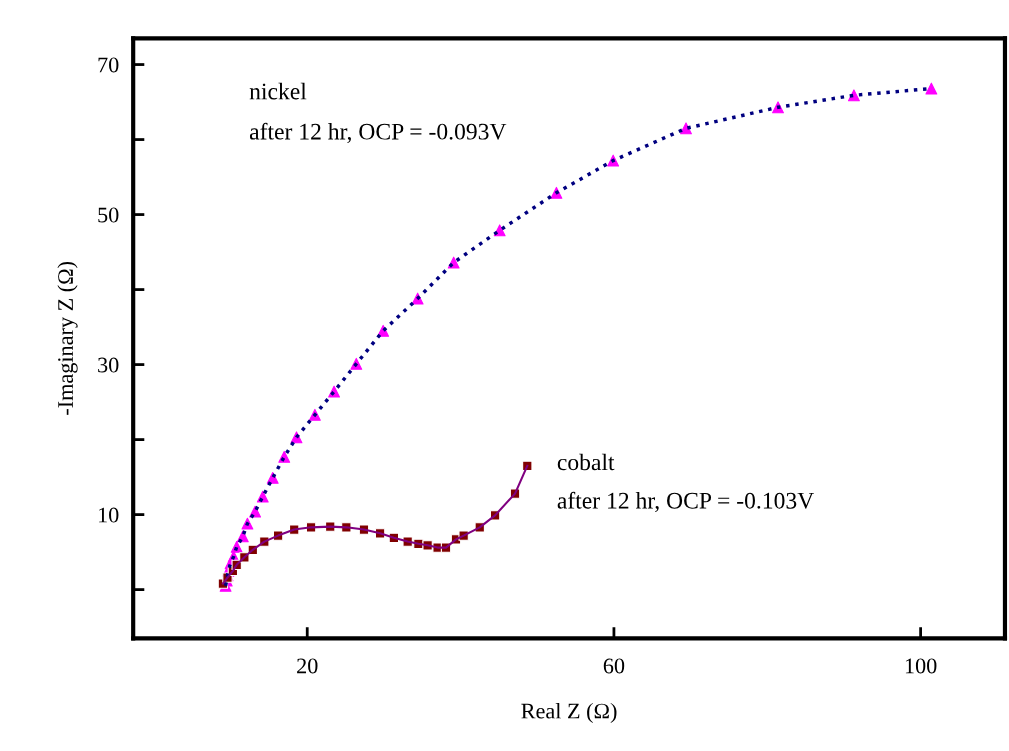 The width and height of the screenshot is (1009, 751). Describe the element at coordinates (108, 215) in the screenshot. I see `y-tick-label: 50` at that location.